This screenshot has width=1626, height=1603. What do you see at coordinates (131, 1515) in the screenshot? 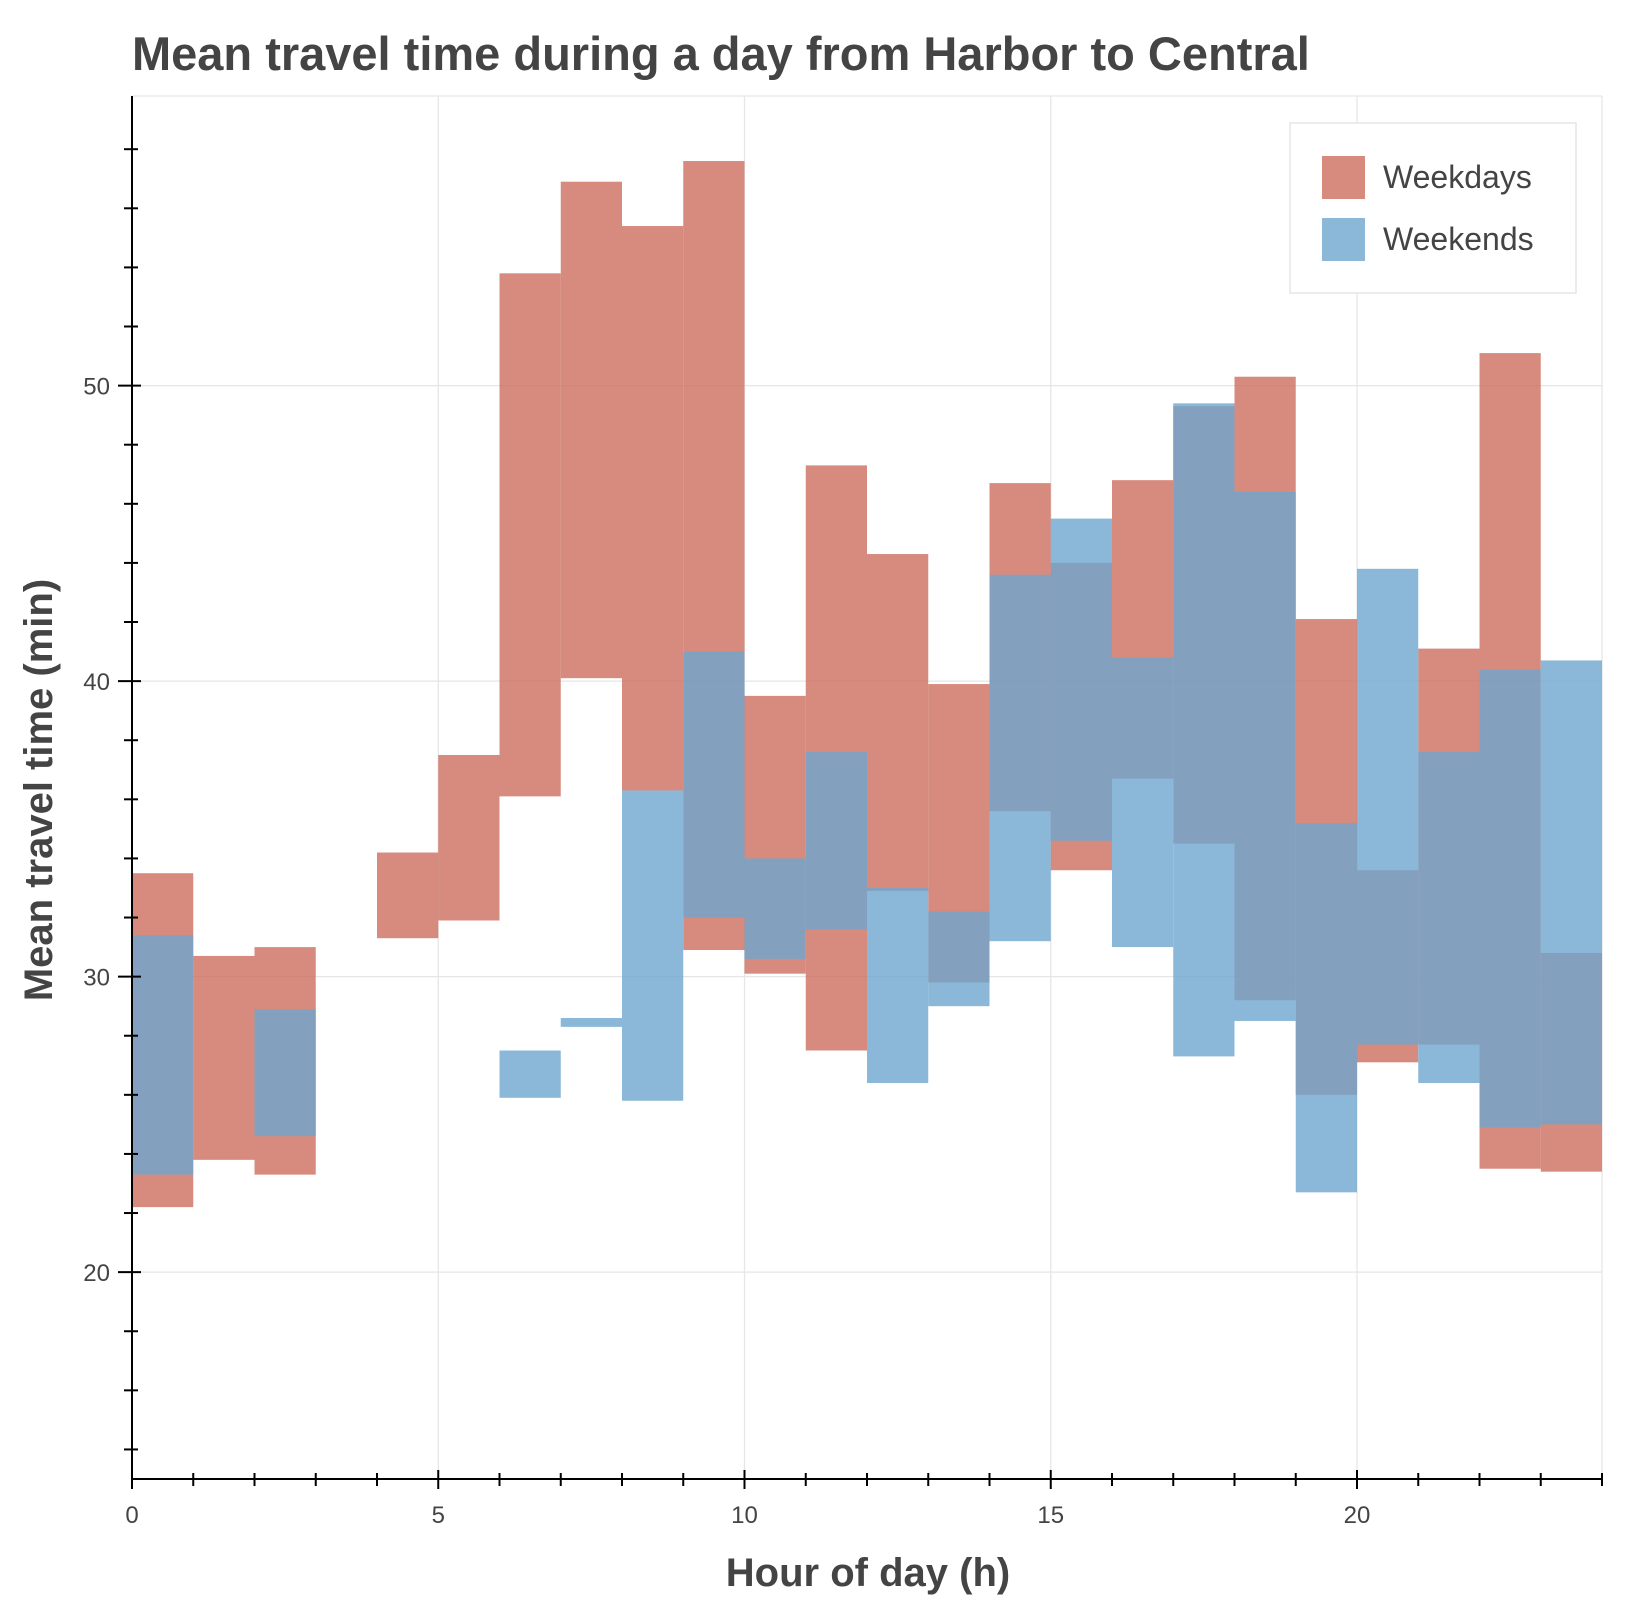
I see `x-tick-label: 0` at bounding box center [131, 1515].